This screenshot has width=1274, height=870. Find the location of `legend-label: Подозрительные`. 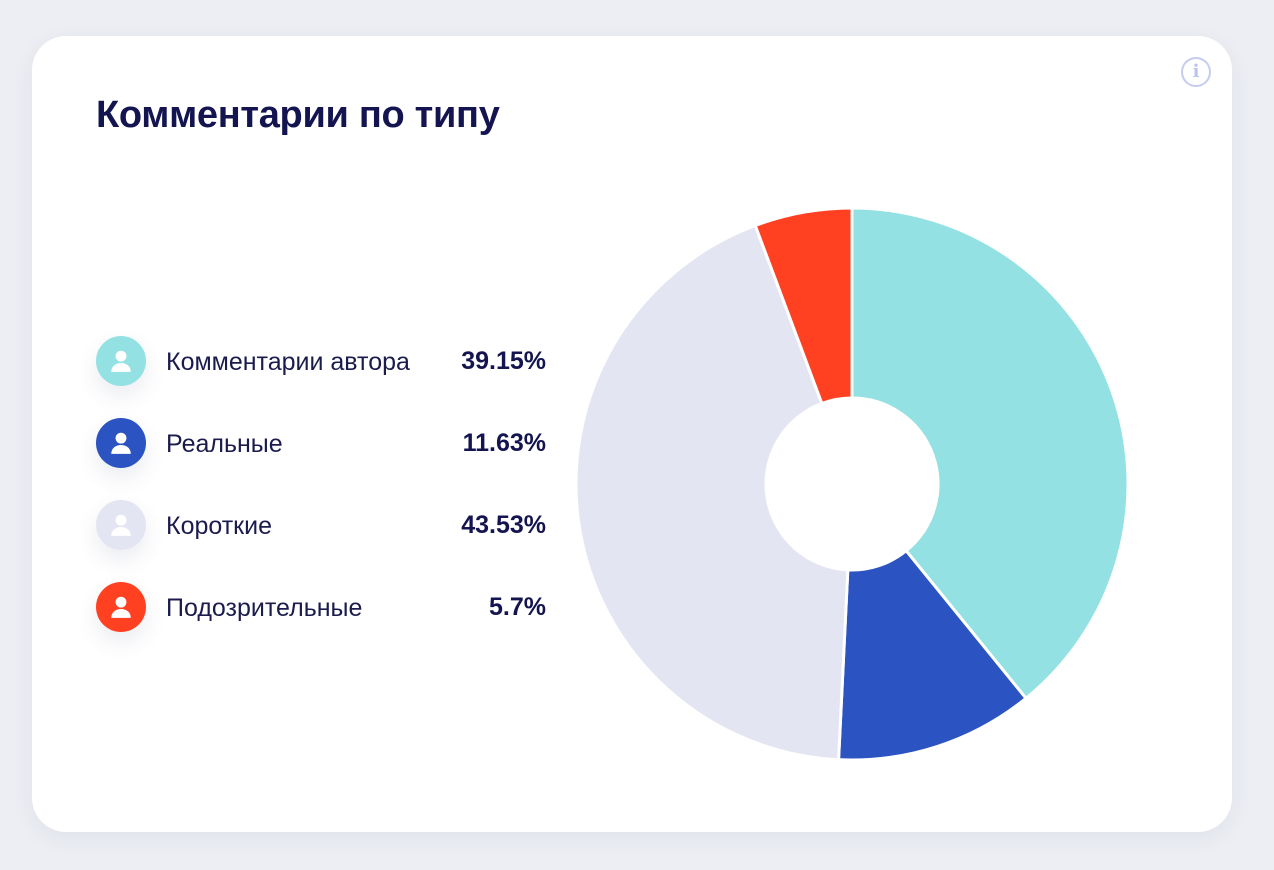

legend-label: Подозрительные is located at coordinates (264, 608).